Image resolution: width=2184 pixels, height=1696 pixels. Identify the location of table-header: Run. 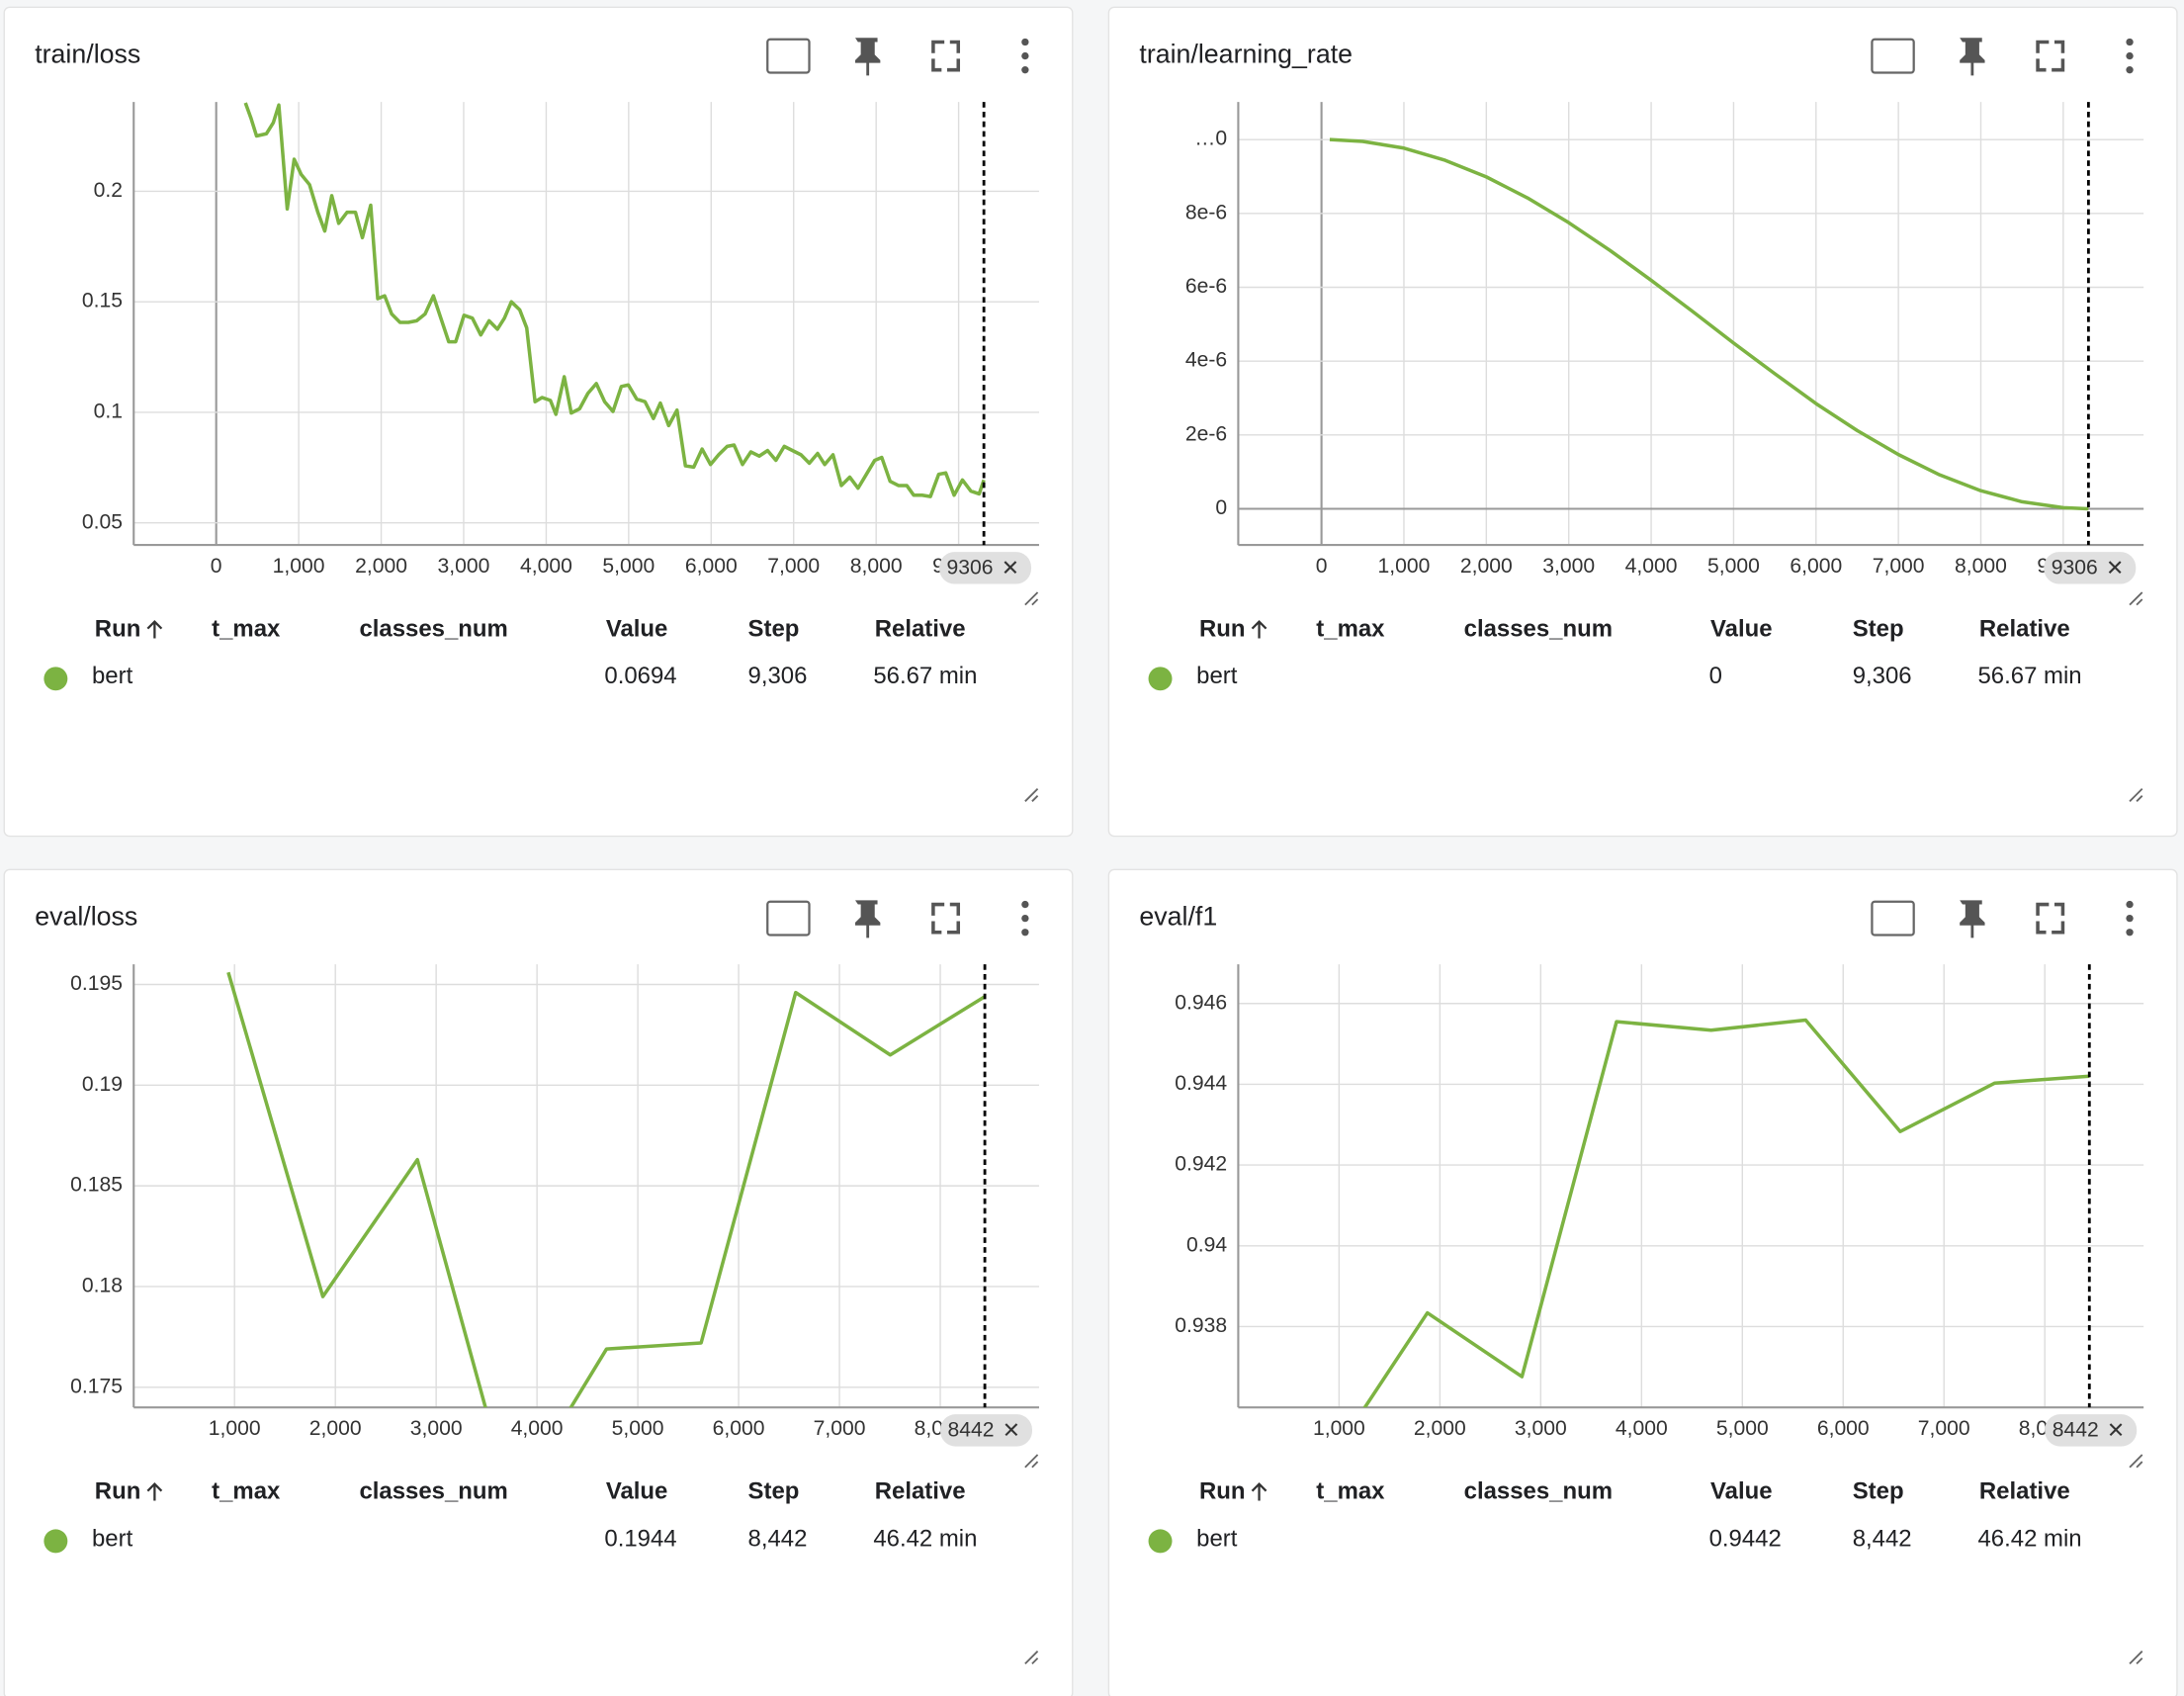
(118, 628).